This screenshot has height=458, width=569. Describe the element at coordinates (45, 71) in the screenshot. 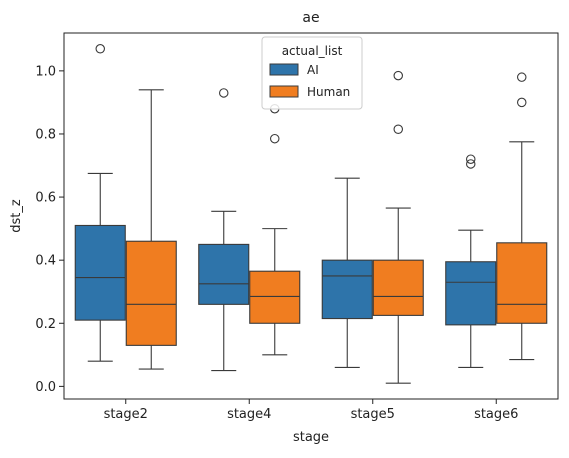

I see `y-tick-label: 1.0` at that location.